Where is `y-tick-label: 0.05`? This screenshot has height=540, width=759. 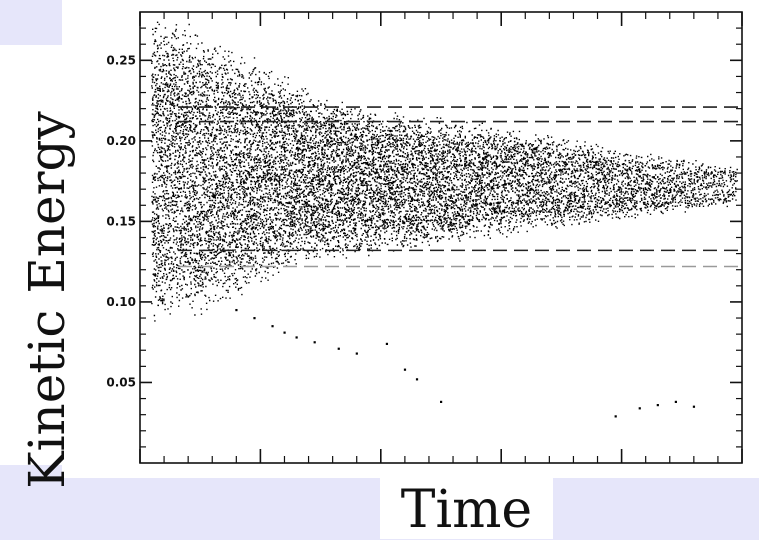 y-tick-label: 0.05 is located at coordinates (121, 382).